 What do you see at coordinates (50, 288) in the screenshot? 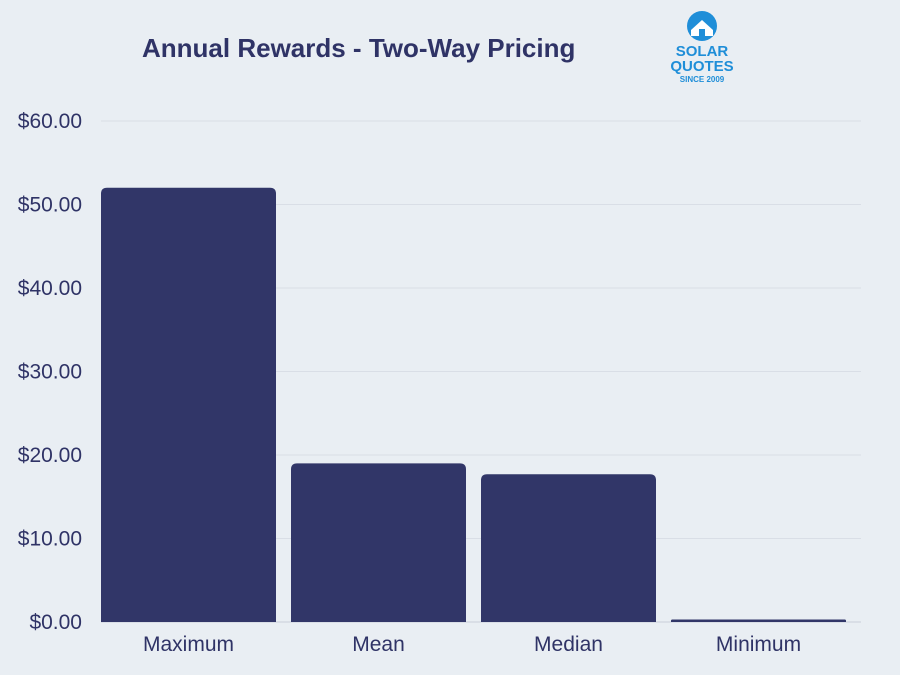
I see `y-tick-label: $40.00` at bounding box center [50, 288].